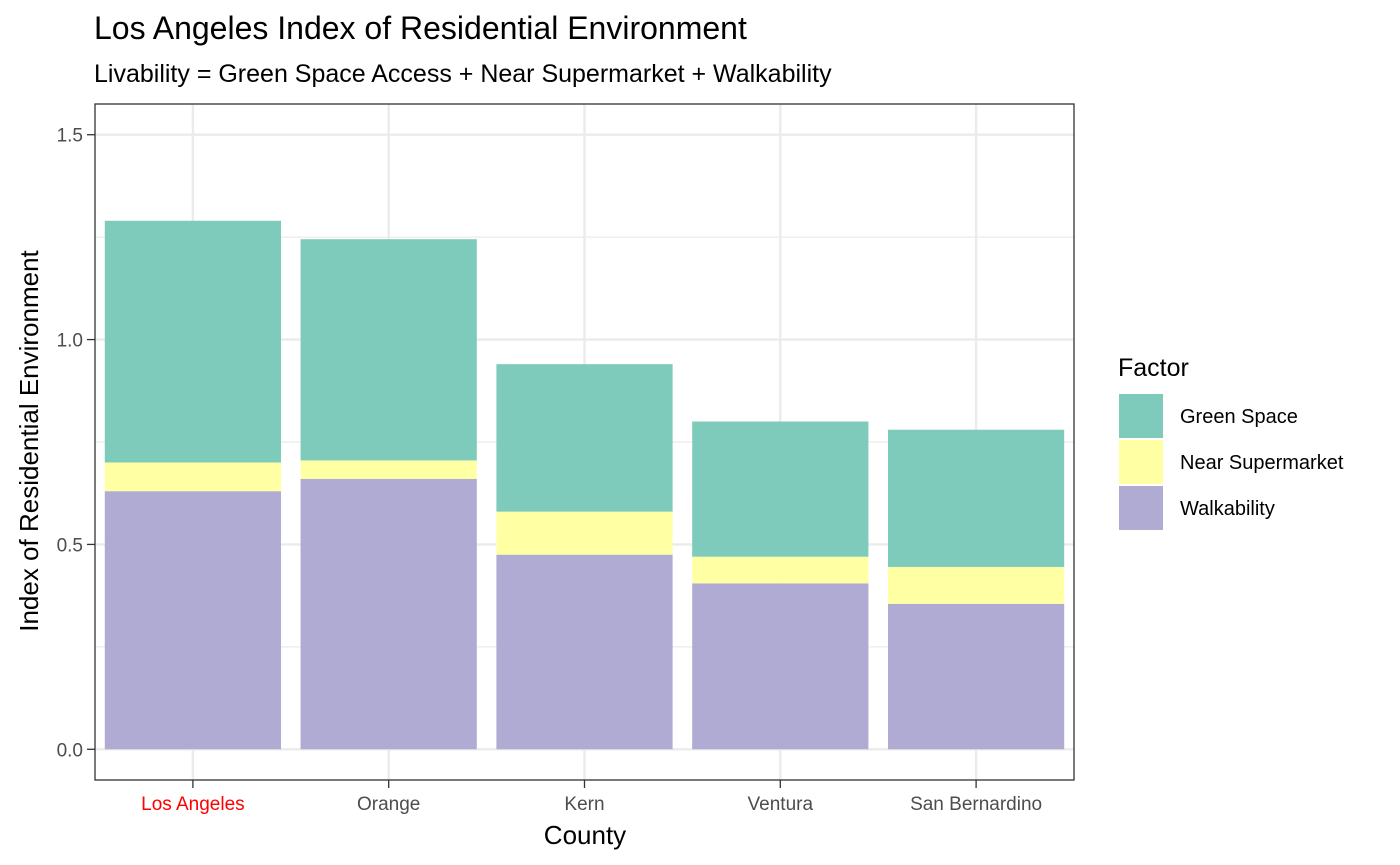 Image resolution: width=1400 pixels, height=865 pixels. I want to click on y-tick-label: 0.5, so click(70, 545).